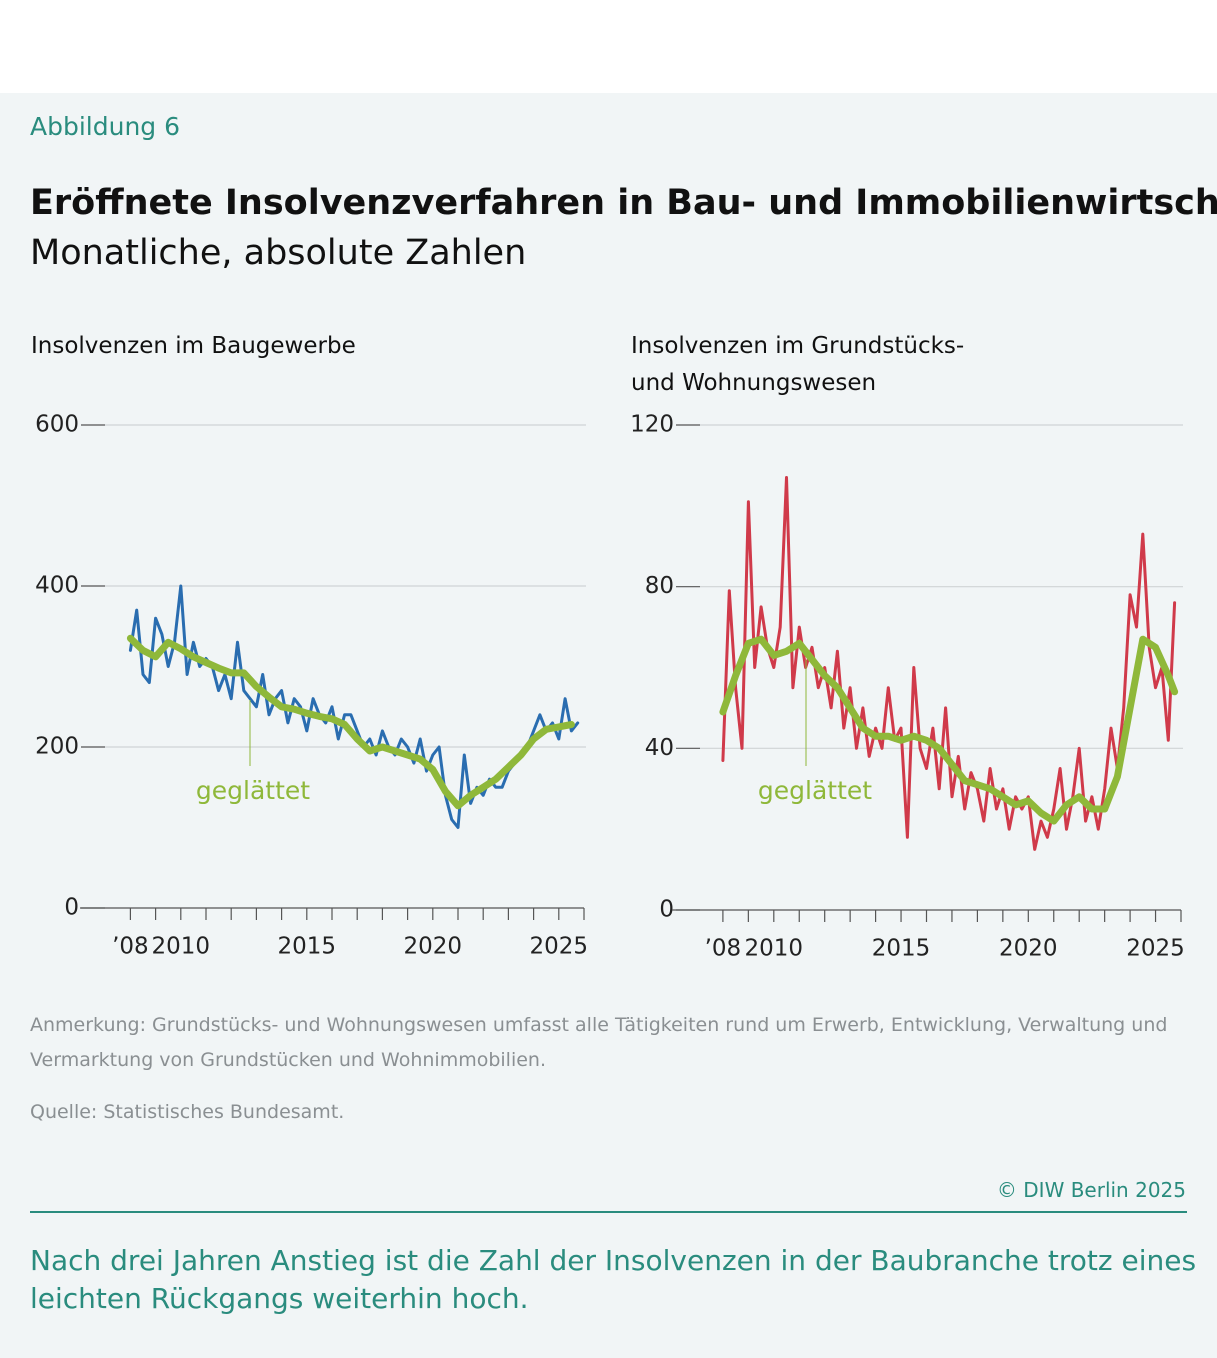  What do you see at coordinates (652, 425) in the screenshot?
I see `y-tick-label: 120` at bounding box center [652, 425].